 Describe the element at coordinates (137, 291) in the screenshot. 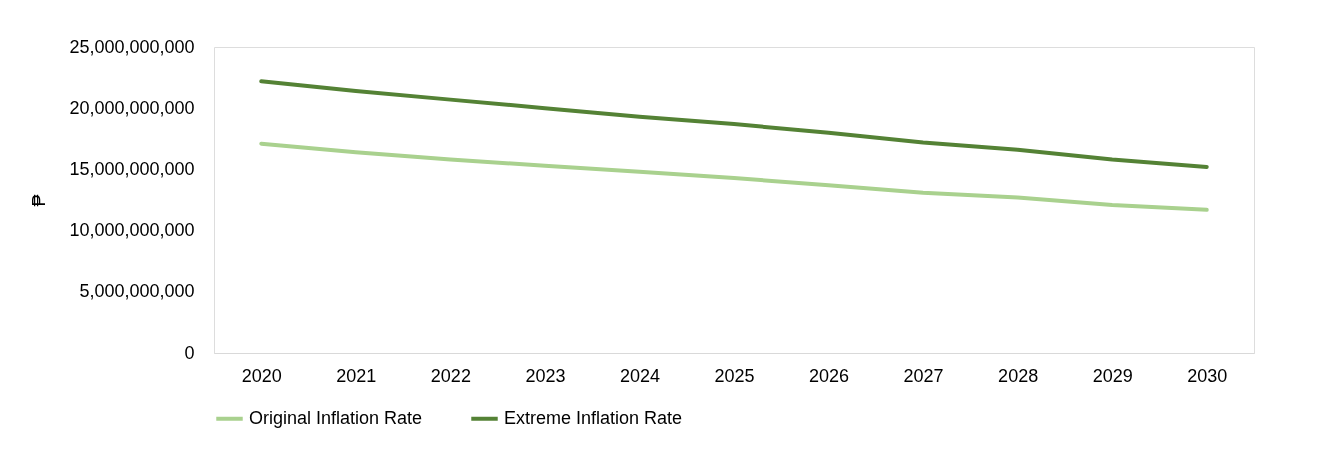

I see `y-tick-label: 5,000,000,000` at that location.